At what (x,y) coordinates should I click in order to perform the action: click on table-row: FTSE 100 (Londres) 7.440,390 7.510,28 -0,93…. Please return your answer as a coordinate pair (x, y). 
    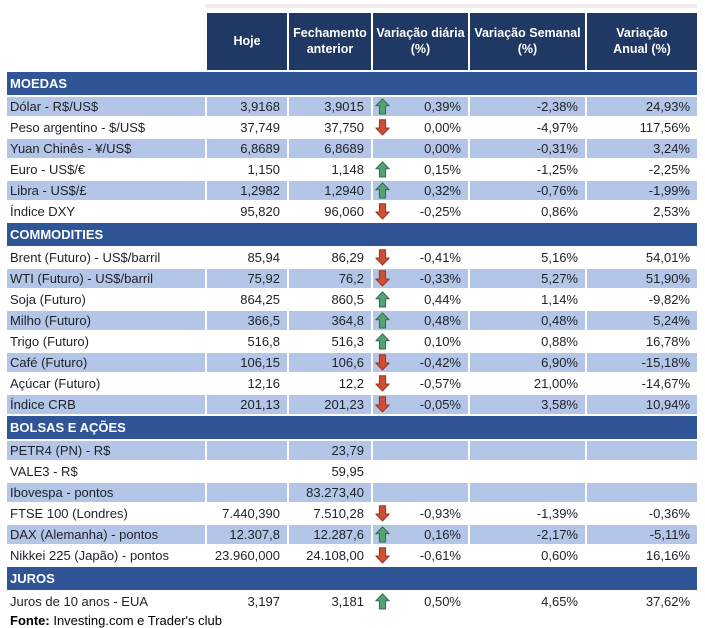
    Looking at the image, I should click on (352, 513).